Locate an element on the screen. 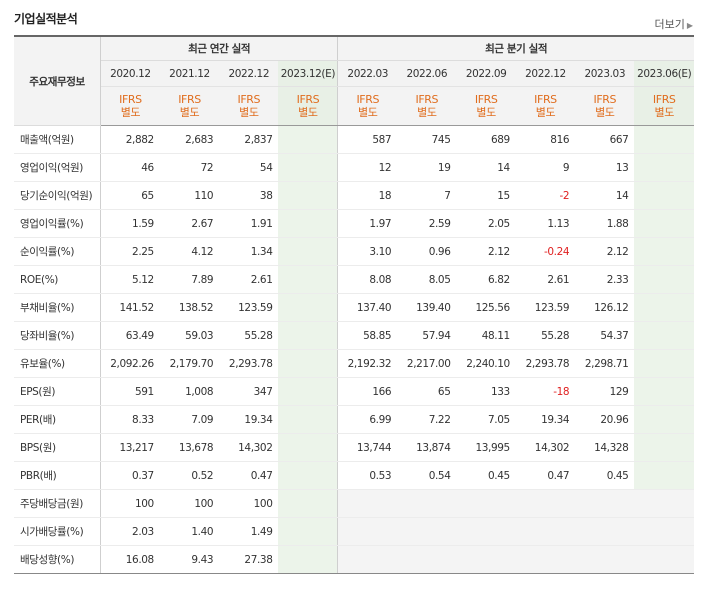  row-label: 시가배당률(%) is located at coordinates (57, 531).